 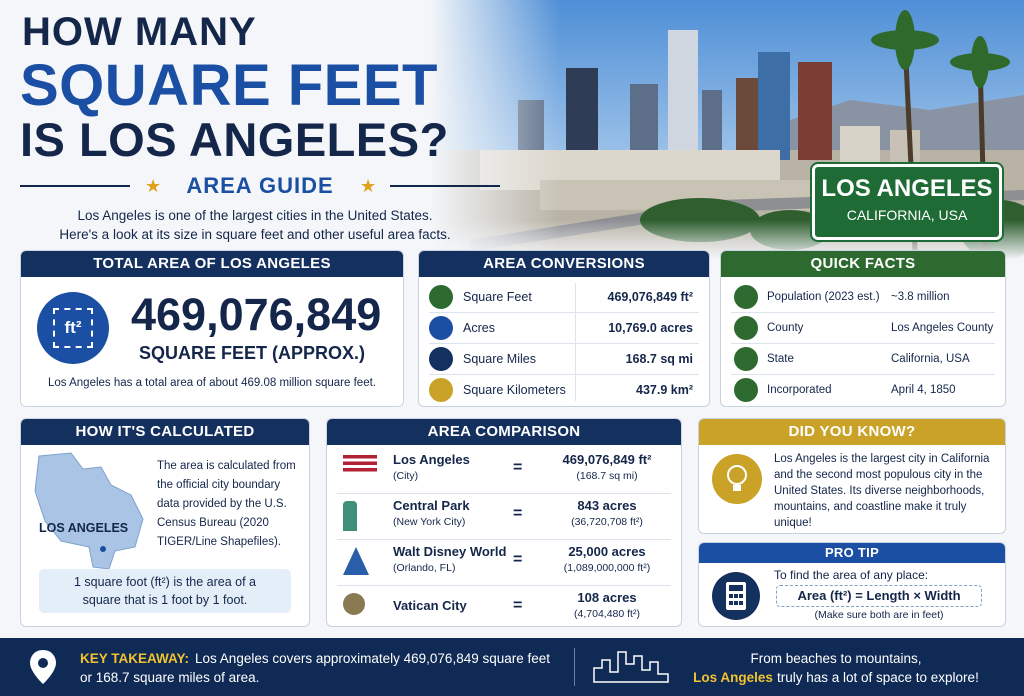 I want to click on subtitle-ornament: ★ ★, so click(x=260, y=186).